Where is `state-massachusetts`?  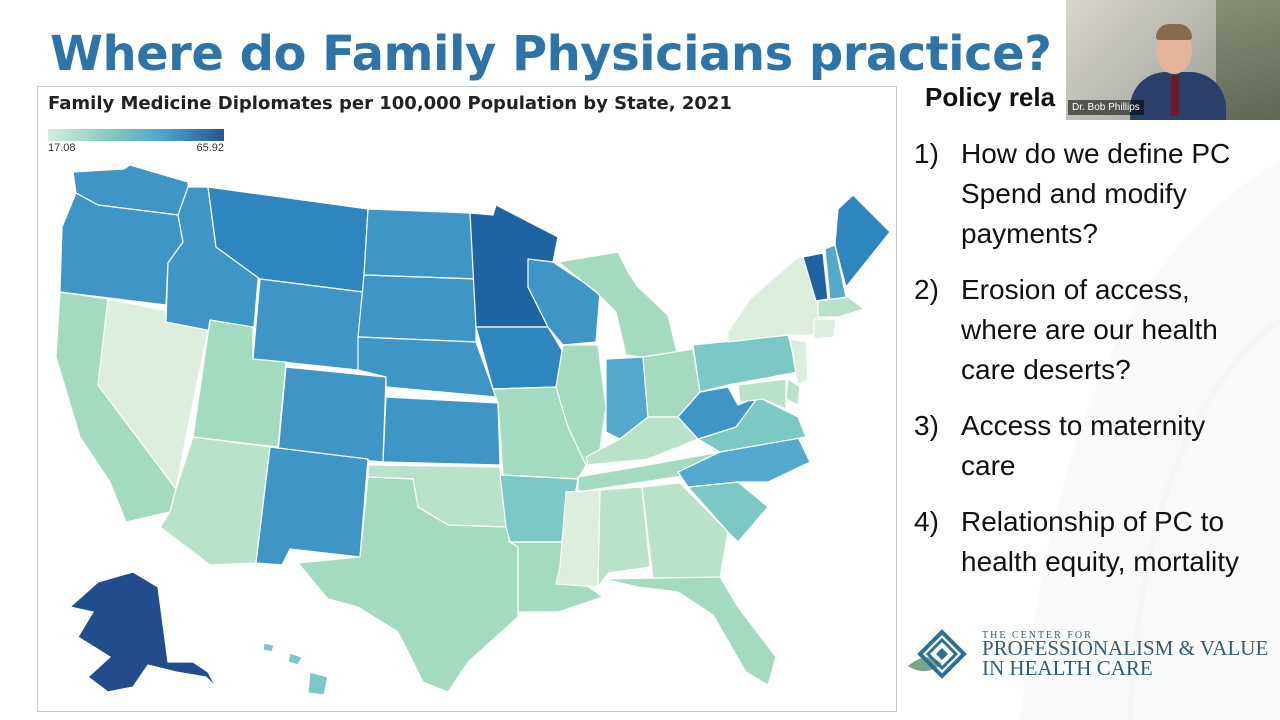
state-massachusetts is located at coordinates (841, 307).